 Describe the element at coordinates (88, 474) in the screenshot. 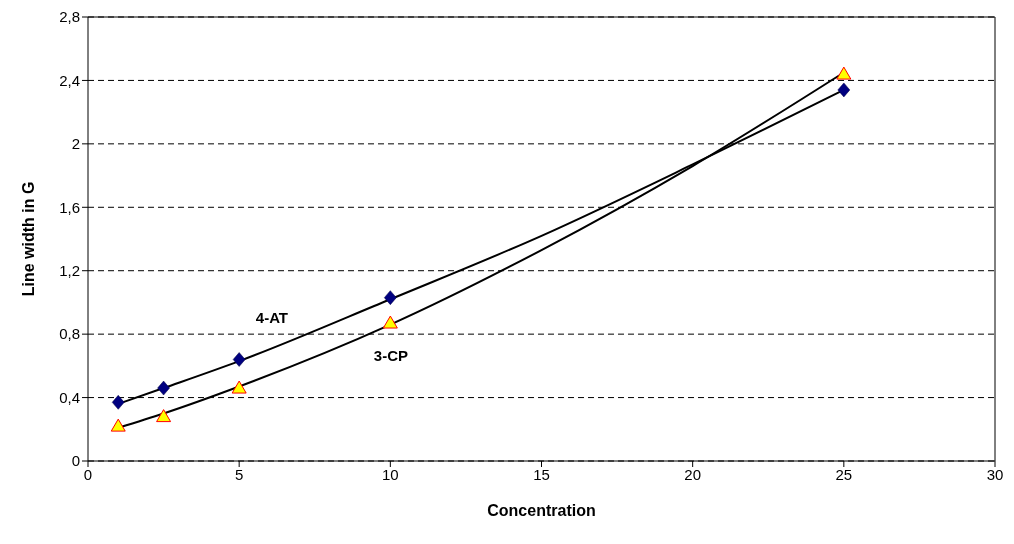

I see `x-tick-label: 0` at that location.